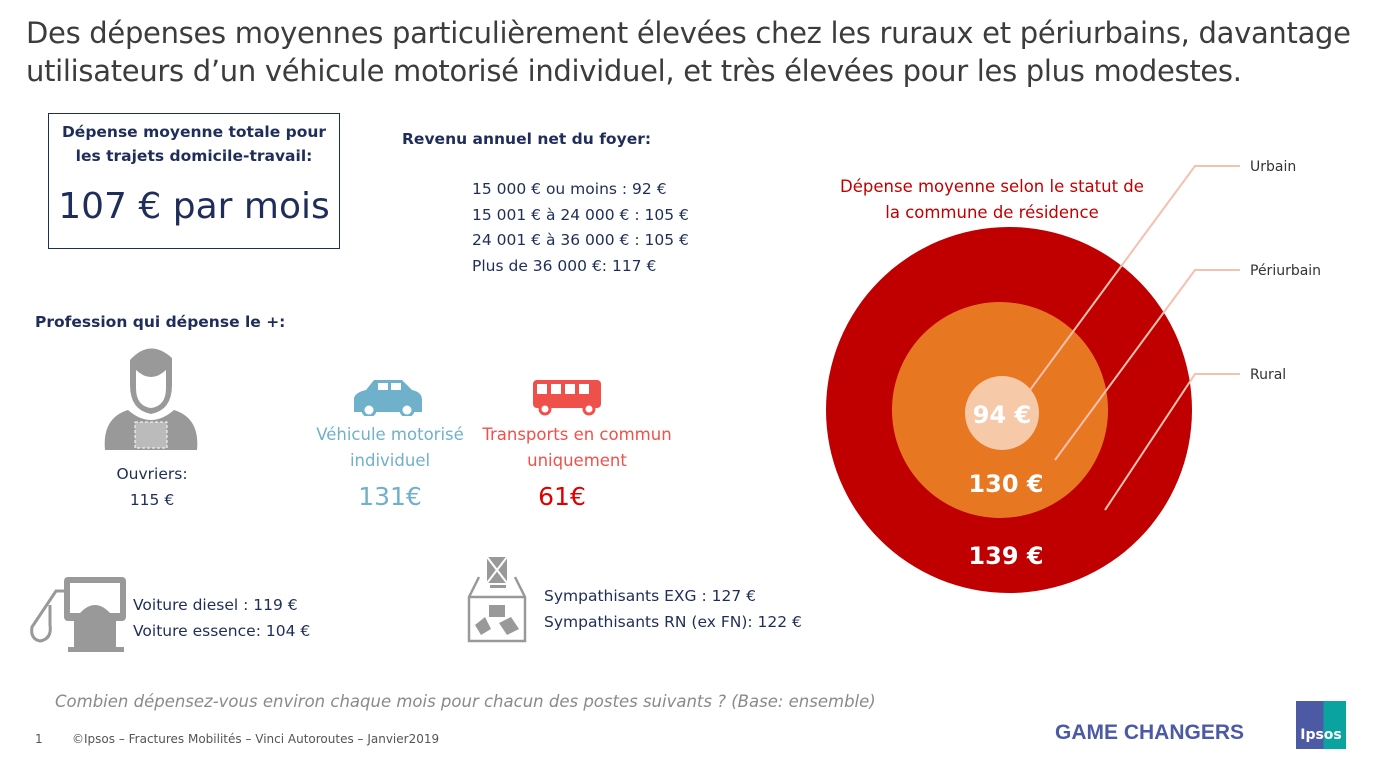  I want to click on worker-icon, so click(151, 399).